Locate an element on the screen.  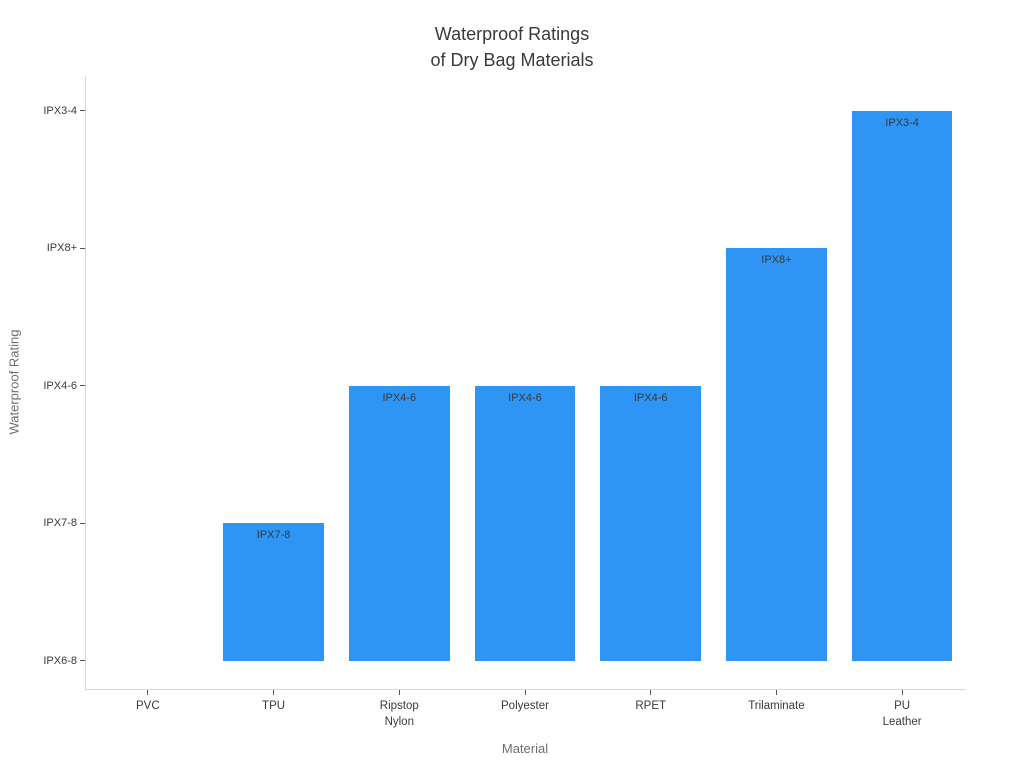
x-axis-title: Material is located at coordinates (525, 748).